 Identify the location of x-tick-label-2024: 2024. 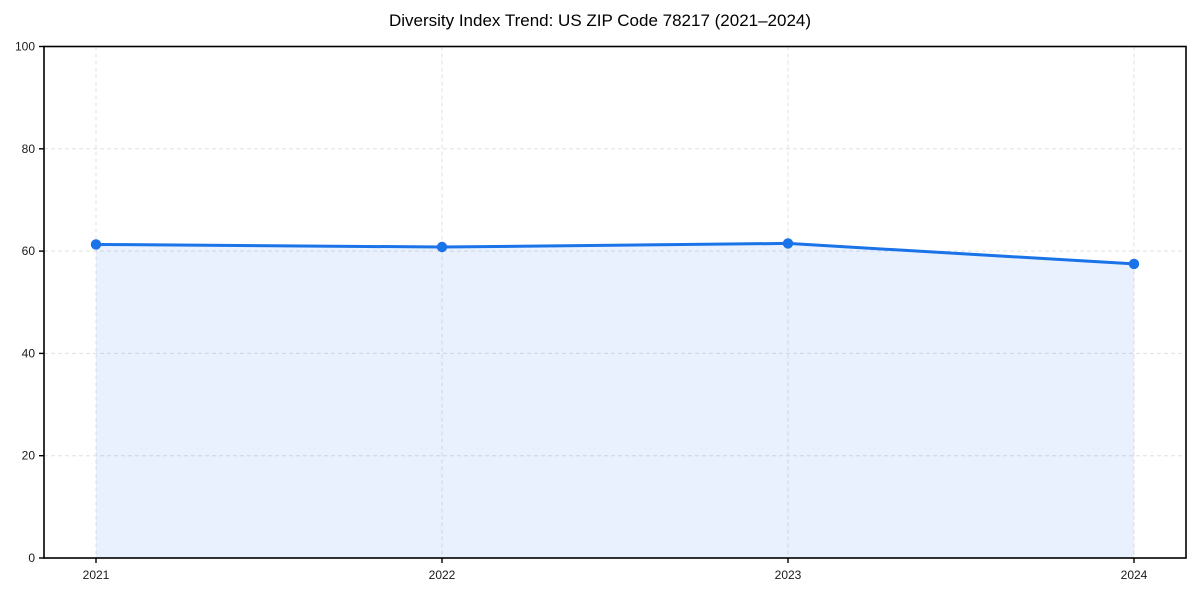
(1134, 575).